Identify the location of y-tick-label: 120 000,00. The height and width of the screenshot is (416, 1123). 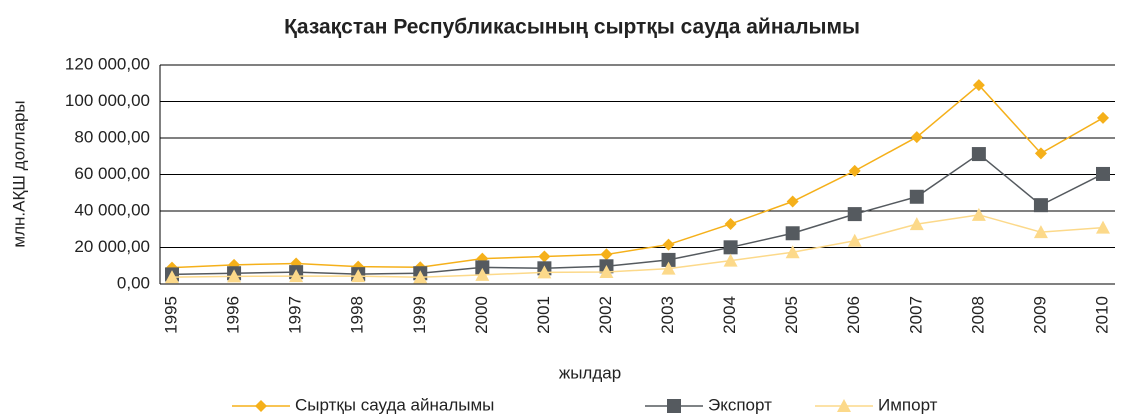
(107, 63).